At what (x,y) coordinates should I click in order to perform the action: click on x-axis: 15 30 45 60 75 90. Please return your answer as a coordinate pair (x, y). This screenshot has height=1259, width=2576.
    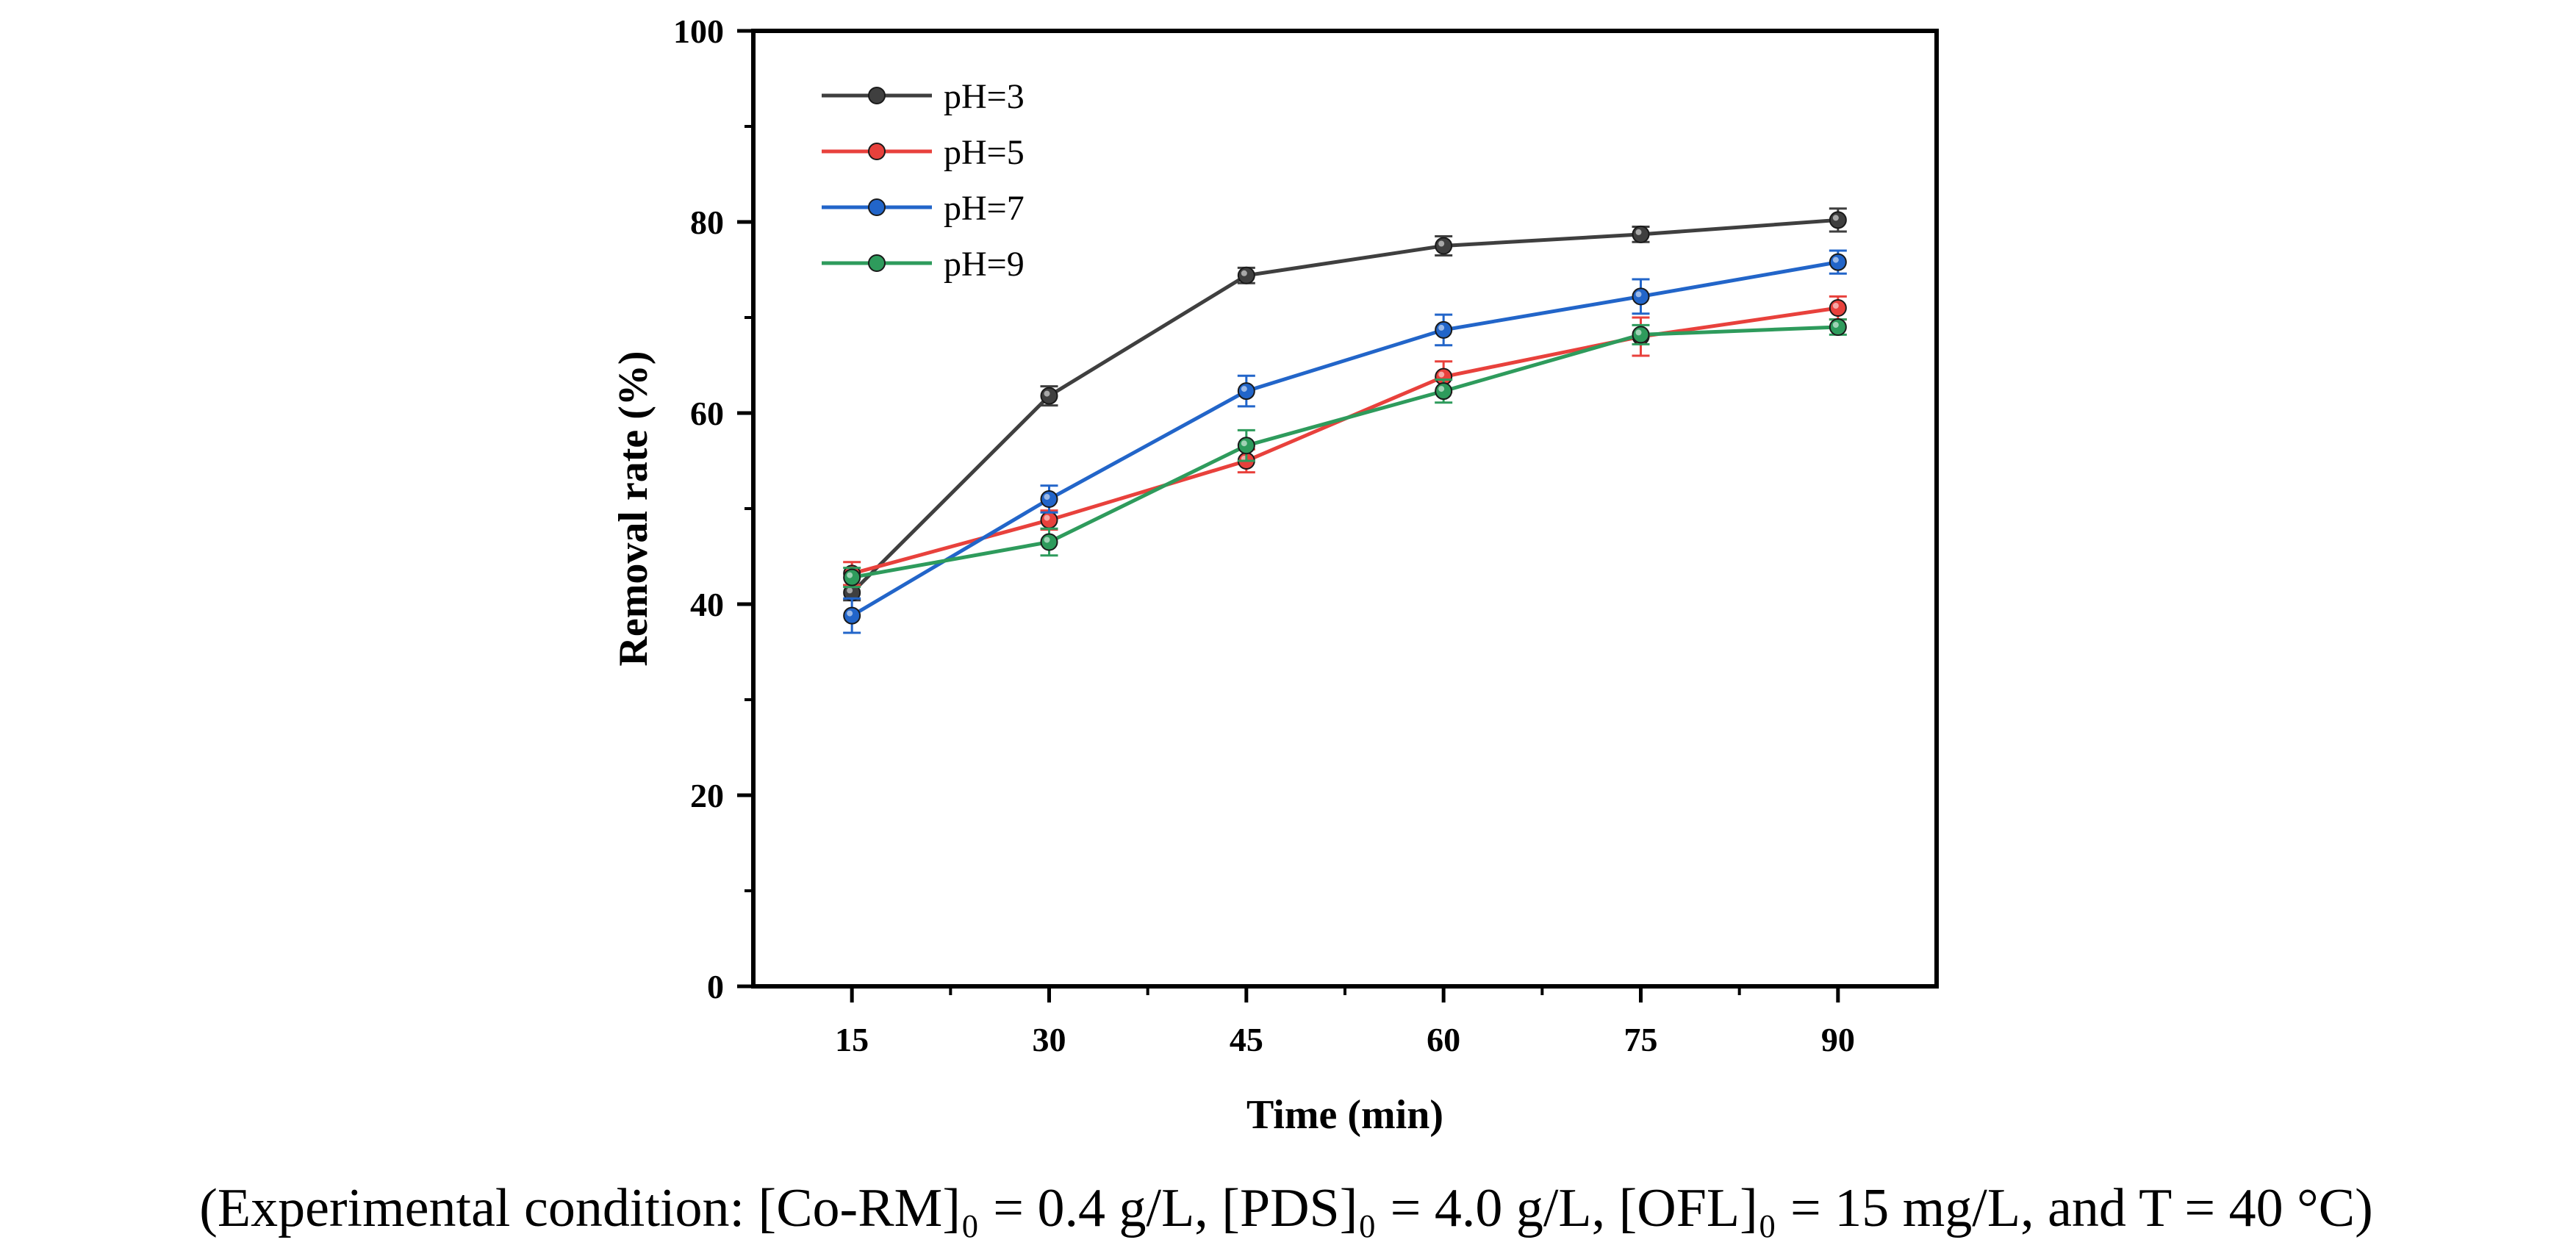
    Looking at the image, I should click on (1345, 1022).